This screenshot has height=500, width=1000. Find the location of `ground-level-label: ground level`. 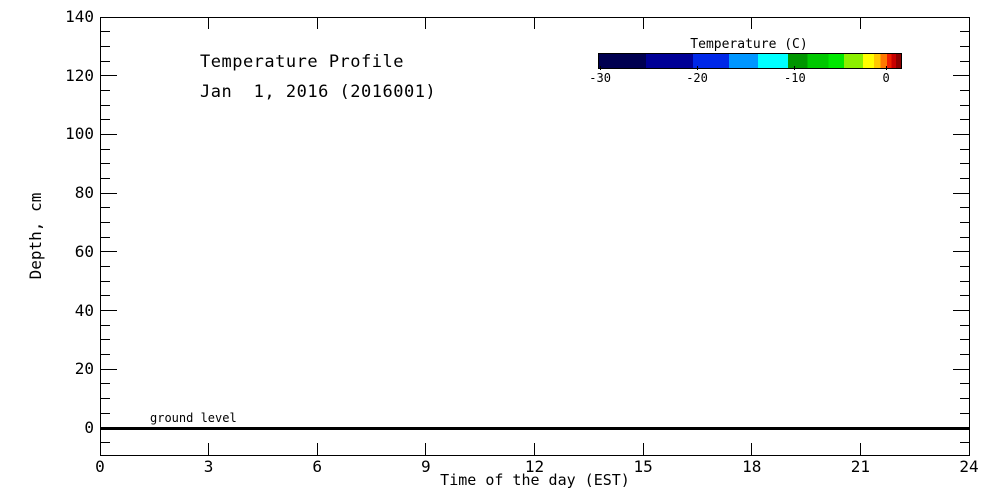

ground-level-label: ground level is located at coordinates (193, 418).